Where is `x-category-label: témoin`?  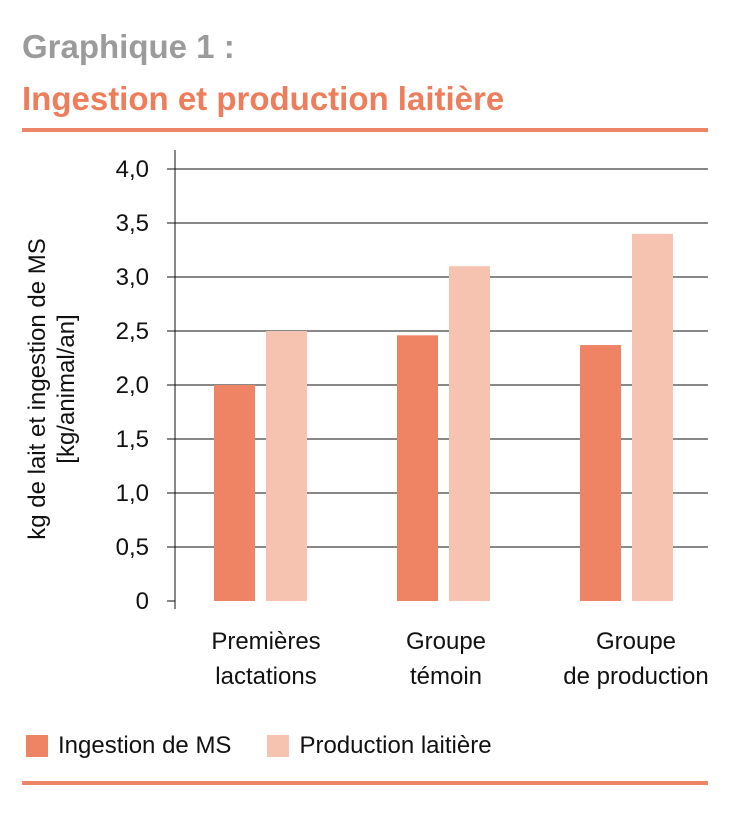
x-category-label: témoin is located at coordinates (446, 676).